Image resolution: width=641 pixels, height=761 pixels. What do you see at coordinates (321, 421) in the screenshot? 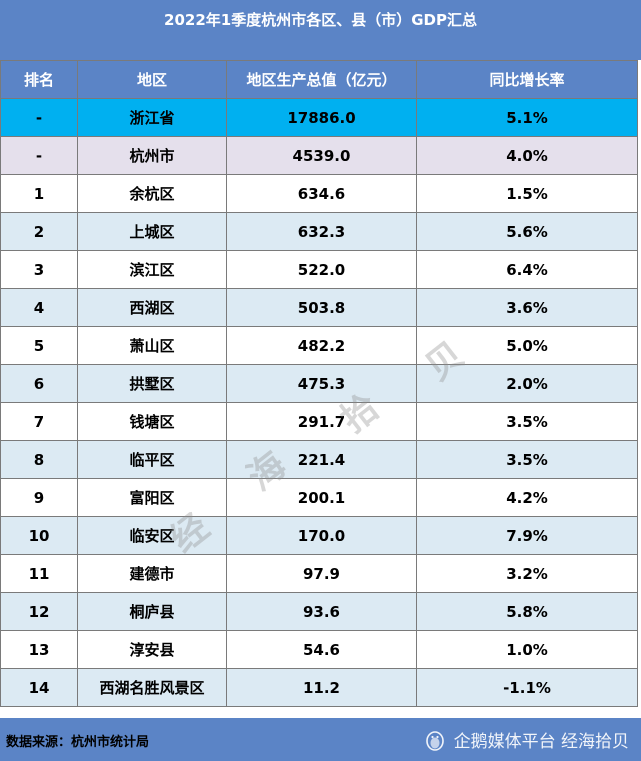
I see `gdp-cell: 291.7` at bounding box center [321, 421].